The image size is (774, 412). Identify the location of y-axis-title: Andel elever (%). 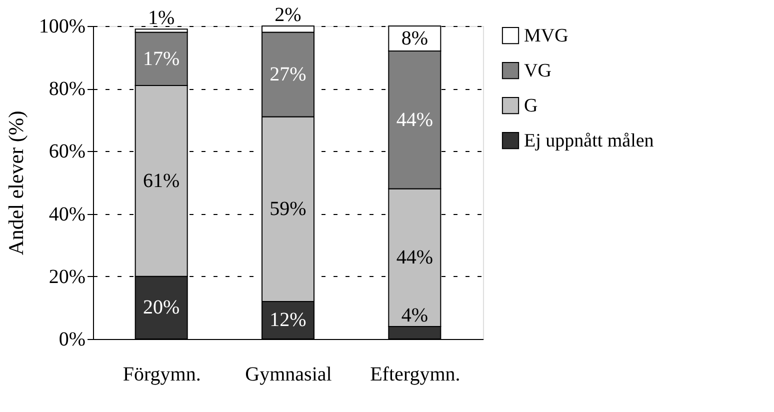
(16, 183).